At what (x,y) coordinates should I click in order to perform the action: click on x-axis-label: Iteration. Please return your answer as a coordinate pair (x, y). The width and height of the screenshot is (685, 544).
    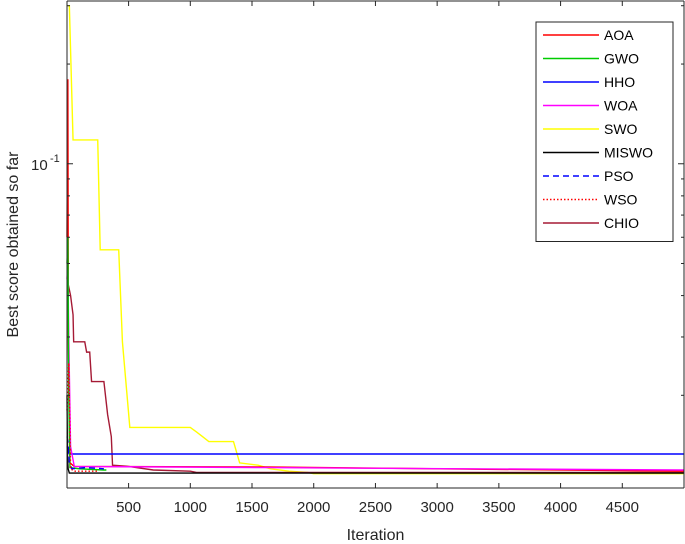
    Looking at the image, I should click on (376, 535).